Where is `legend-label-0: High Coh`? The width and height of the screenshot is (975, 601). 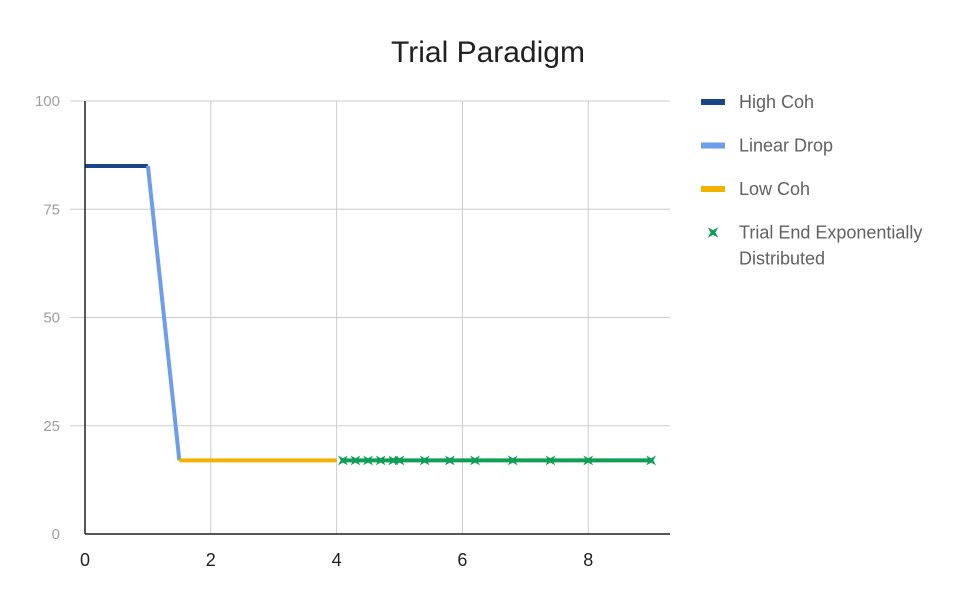 legend-label-0: High Coh is located at coordinates (776, 102).